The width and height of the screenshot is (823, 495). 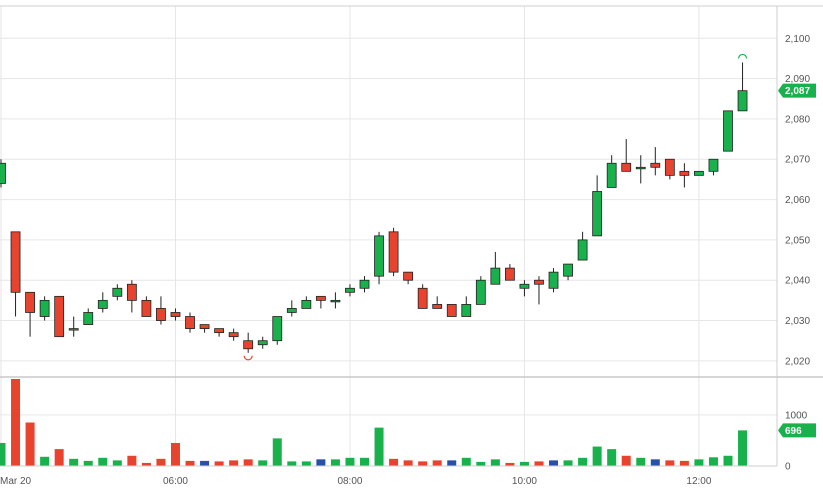 What do you see at coordinates (175, 481) in the screenshot?
I see `time-tick-label: 06:00` at bounding box center [175, 481].